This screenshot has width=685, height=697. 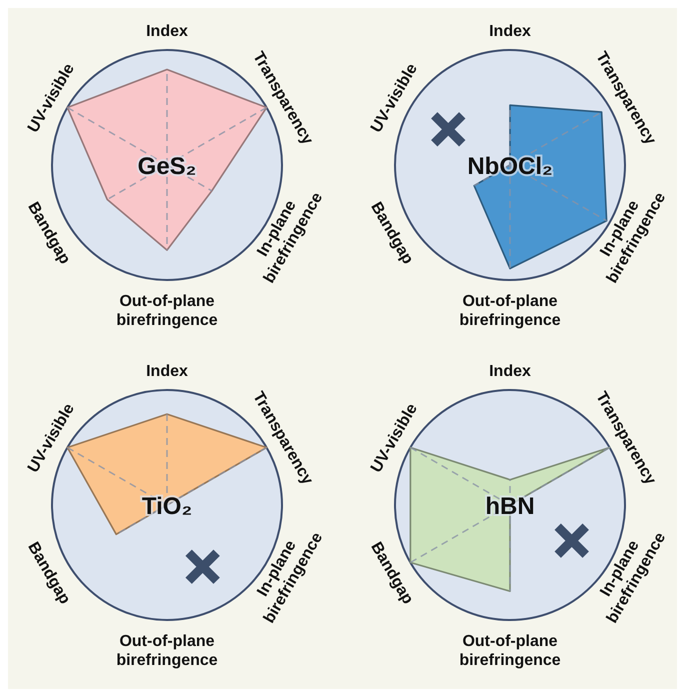 I want to click on text: TiO₂, so click(x=167, y=506).